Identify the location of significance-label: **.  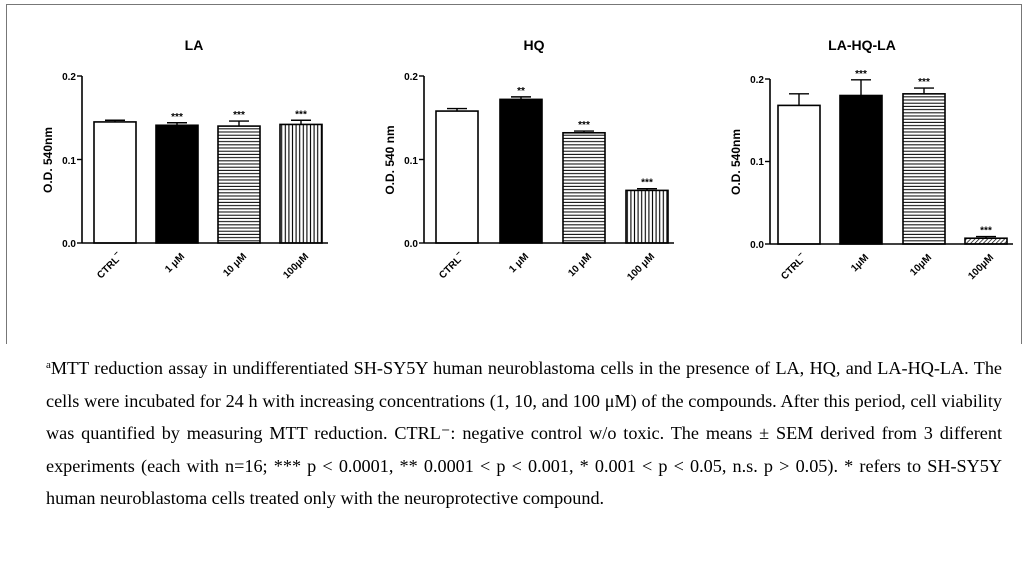
(521, 91).